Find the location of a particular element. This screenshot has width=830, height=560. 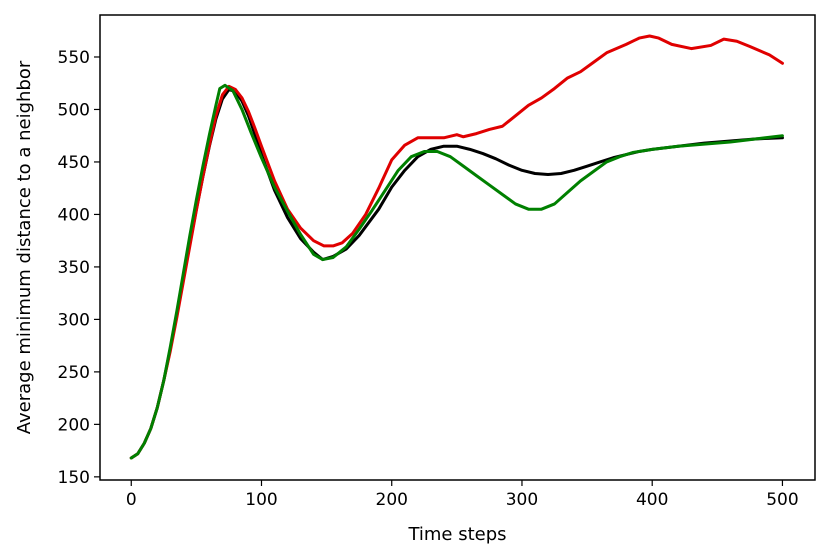

y-tick-label-9: 550 is located at coordinates (74, 58).